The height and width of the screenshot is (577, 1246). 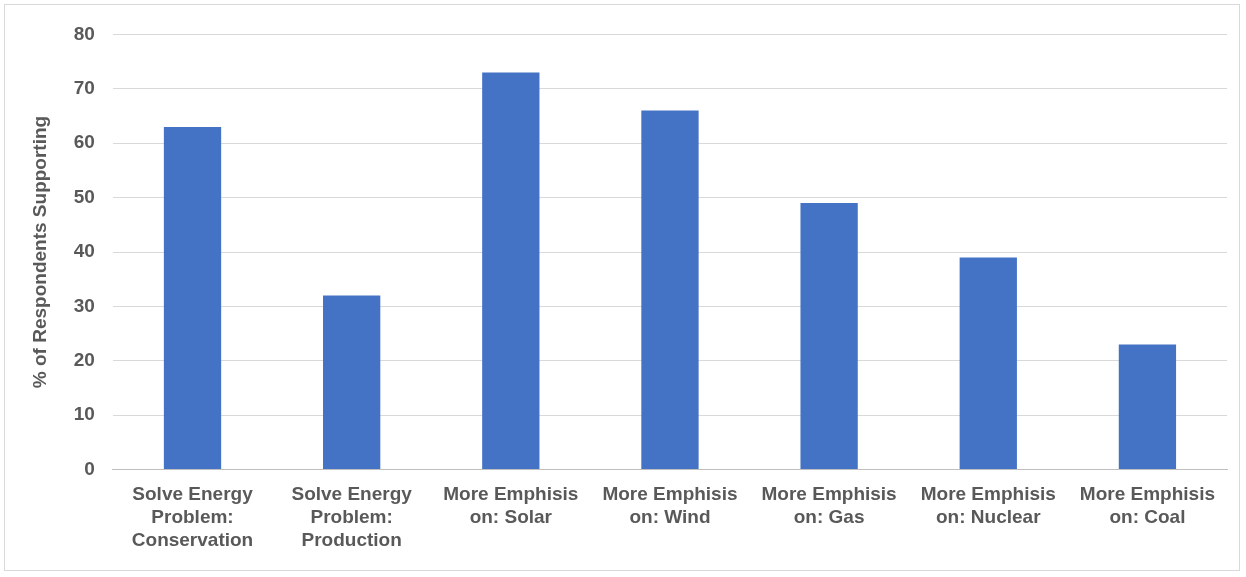 What do you see at coordinates (670, 505) in the screenshot?
I see `x-tick-label: More Emphisis on: Wind` at bounding box center [670, 505].